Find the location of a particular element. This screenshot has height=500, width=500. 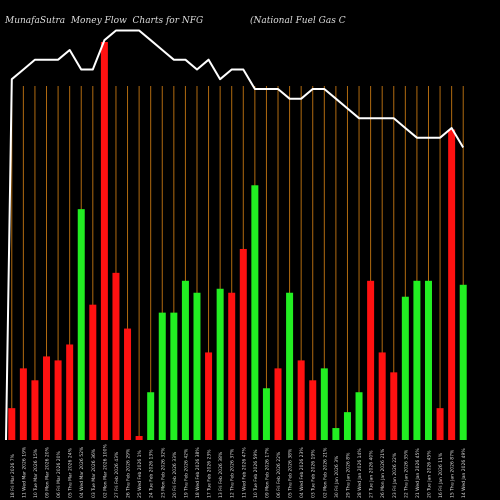

x-tick-label: 27 Tue Jan 2026 40% is located at coordinates (372, 474).